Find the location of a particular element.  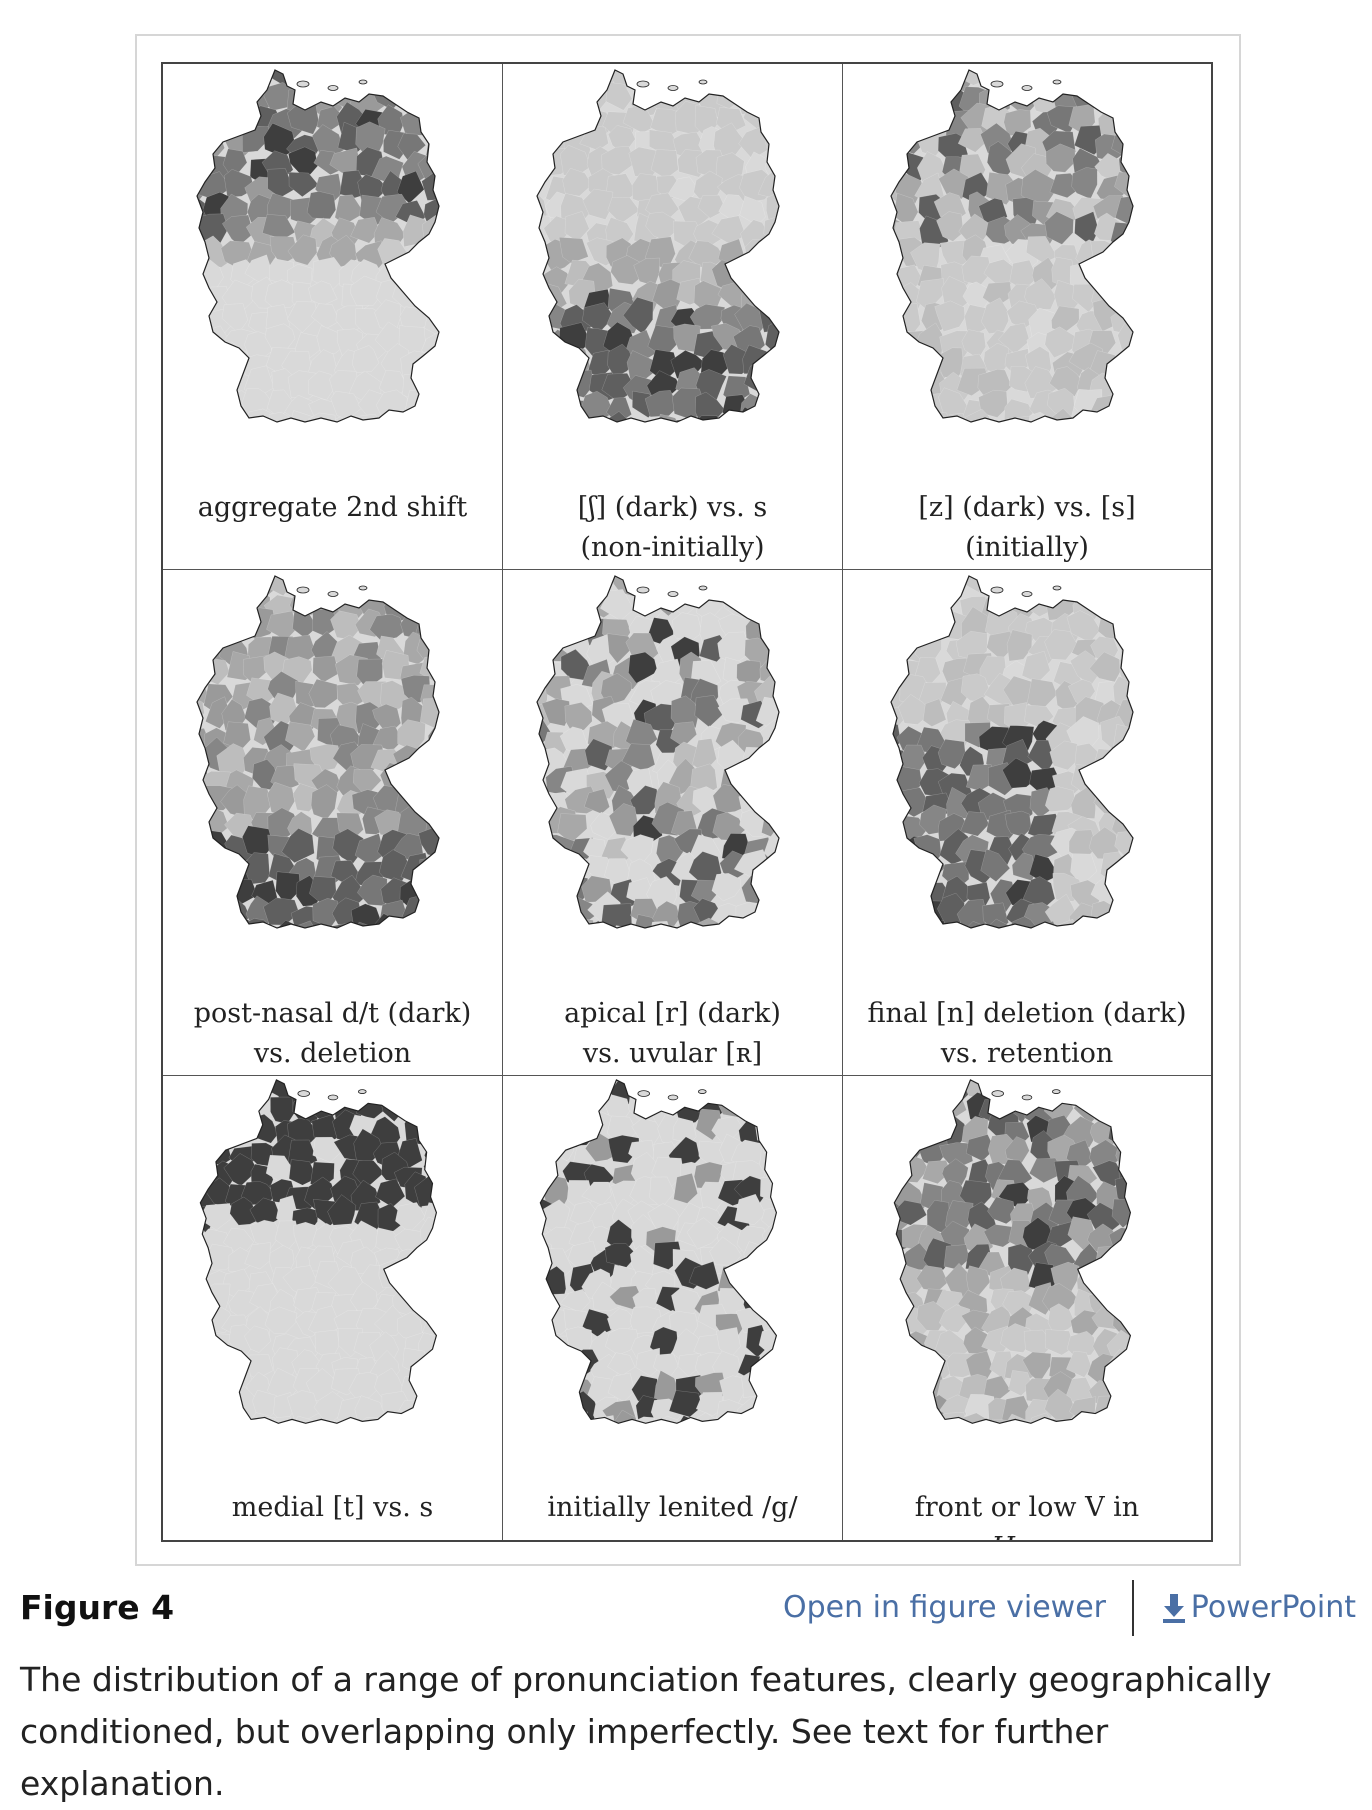

panel-caption: medial [t] vs. s is located at coordinates (332, 1508).